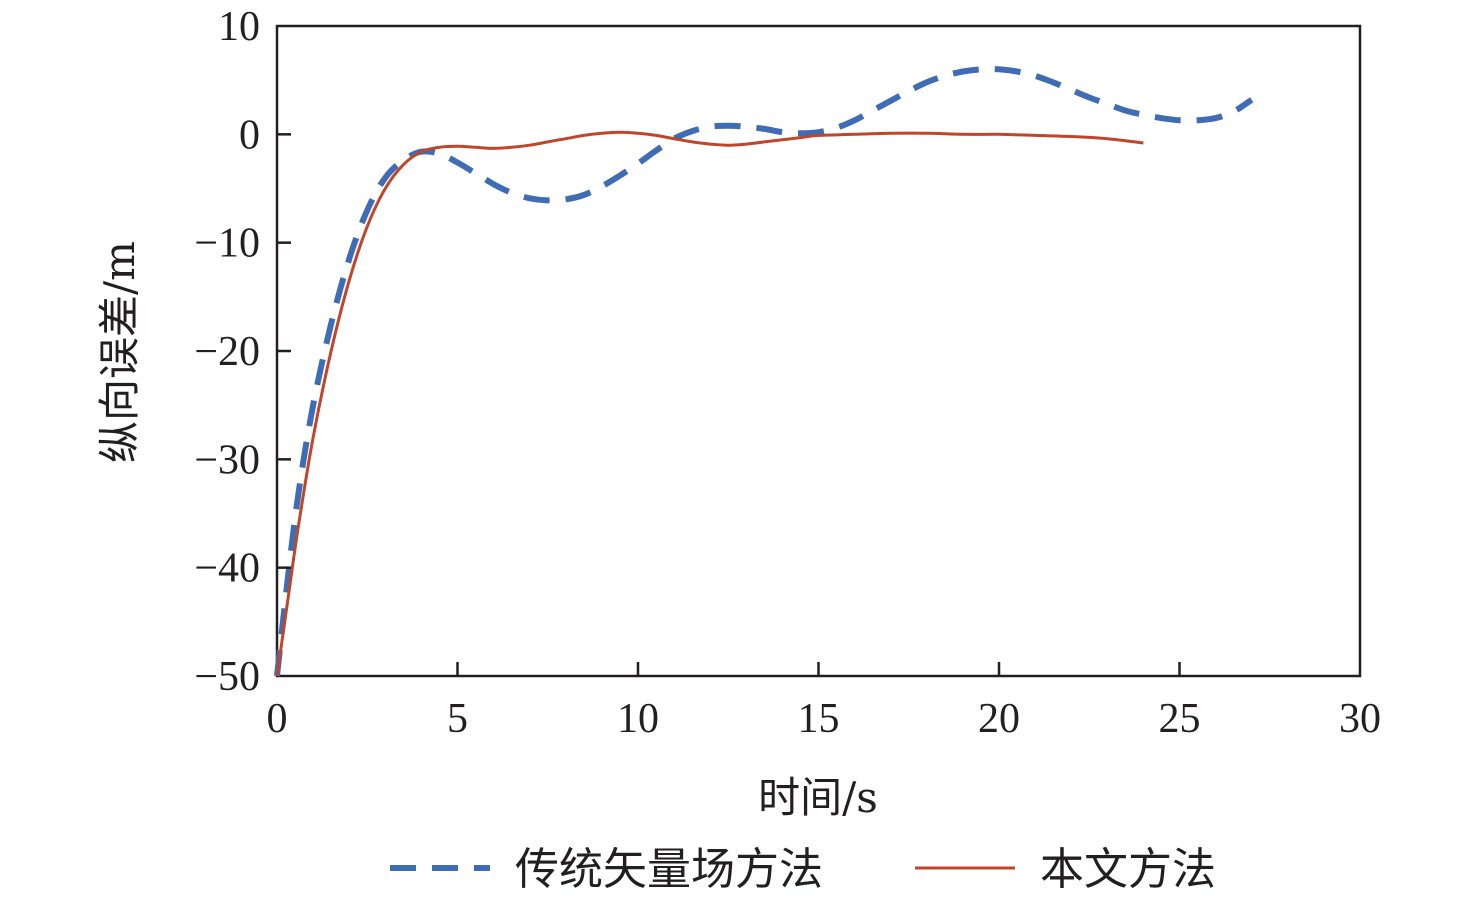  What do you see at coordinates (1128, 869) in the screenshot?
I see `legend-label-proposed: 本文方法` at bounding box center [1128, 869].